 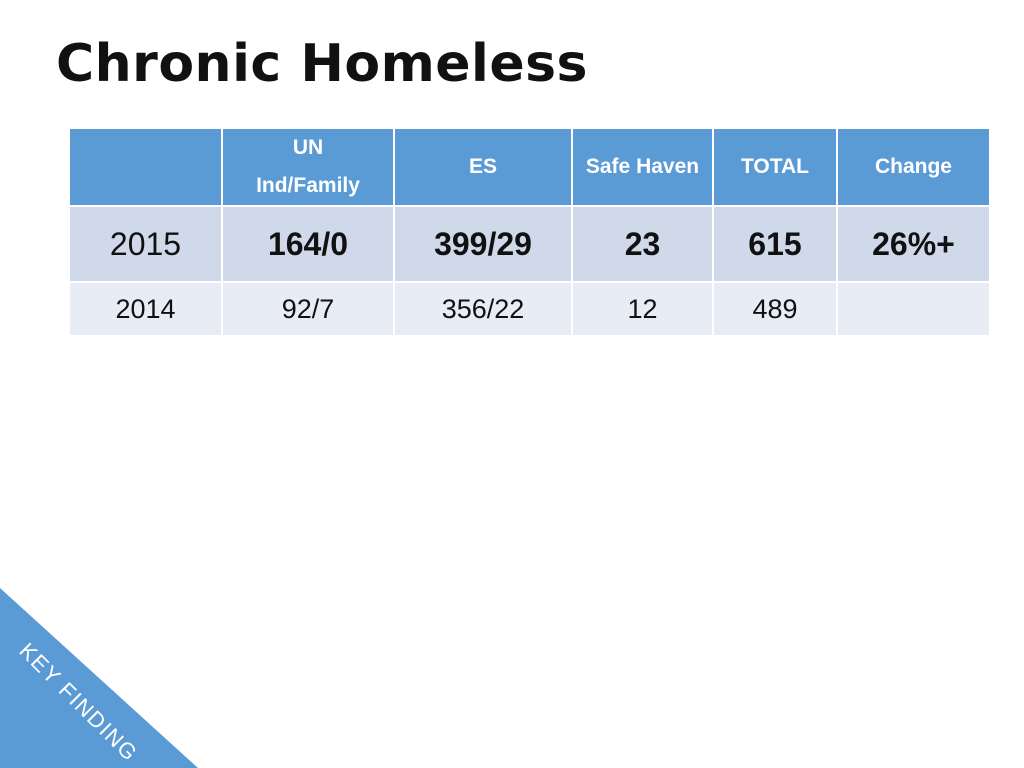 I want to click on table-header-row: UN Ind/Family ES Safe Haven TOTAL Change, so click(x=529, y=167).